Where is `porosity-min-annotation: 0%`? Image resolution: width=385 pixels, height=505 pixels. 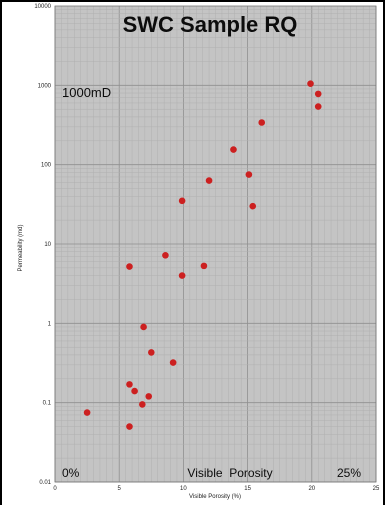
porosity-min-annotation: 0% is located at coordinates (71, 473).